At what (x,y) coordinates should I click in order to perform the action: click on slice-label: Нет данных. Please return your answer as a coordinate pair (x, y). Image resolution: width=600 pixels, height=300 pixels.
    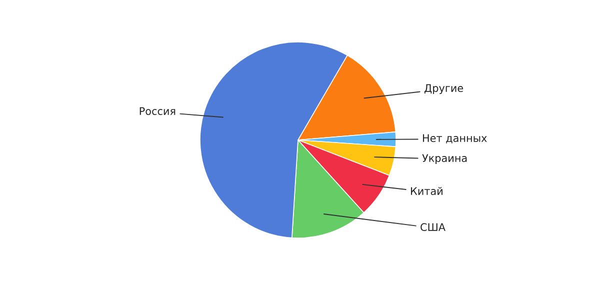
    Looking at the image, I should click on (455, 139).